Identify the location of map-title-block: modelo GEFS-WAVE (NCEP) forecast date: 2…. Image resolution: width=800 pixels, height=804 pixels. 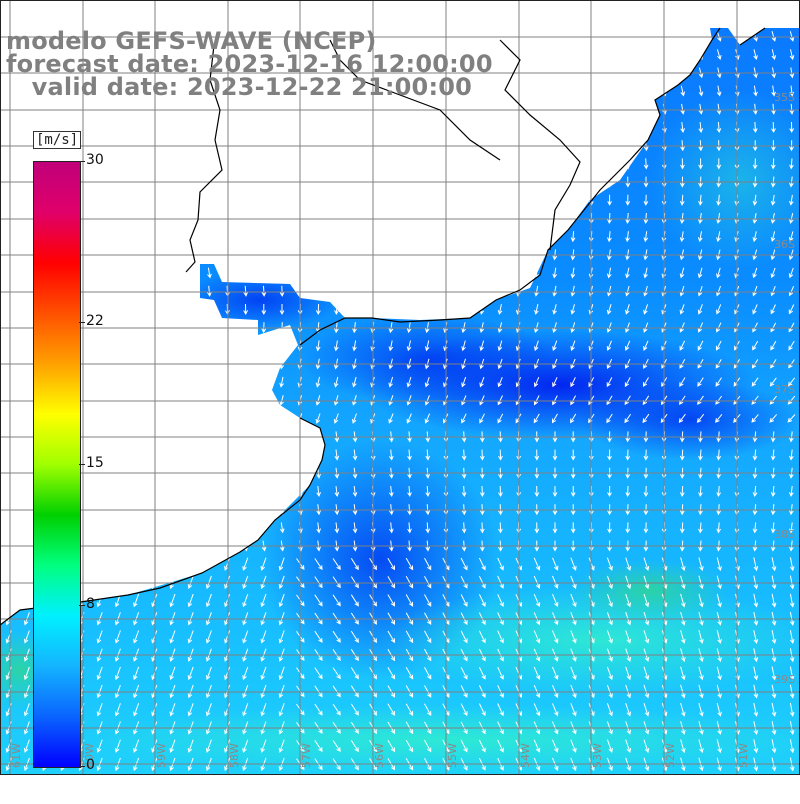
(266, 64).